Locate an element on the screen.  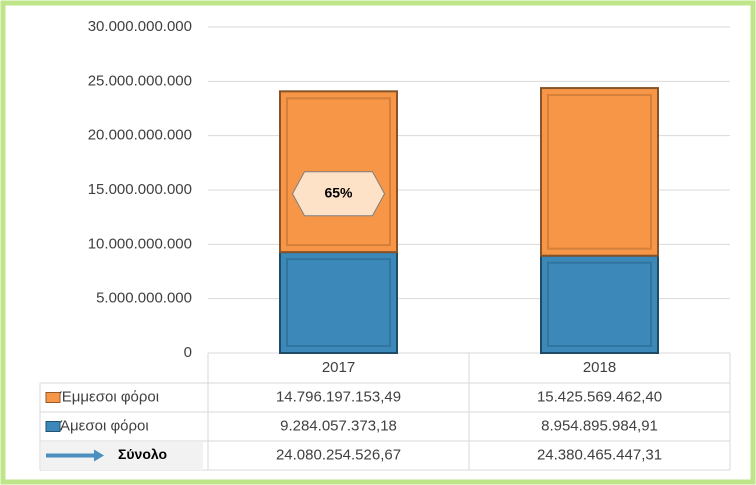
y-tick-label: 10.000.000.000 is located at coordinates (140, 243).